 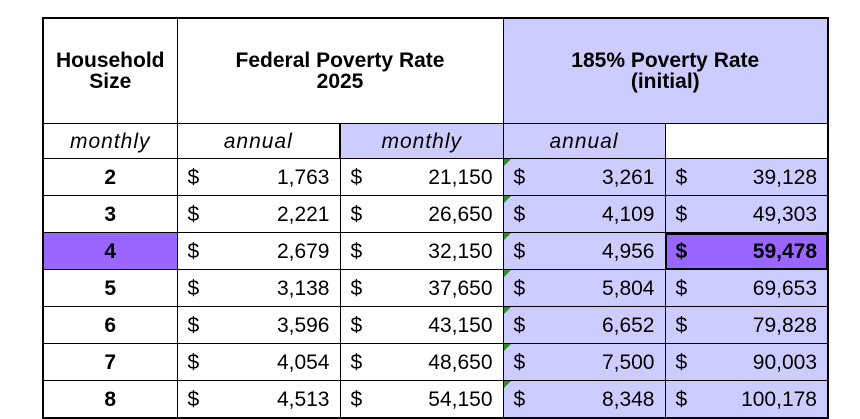 I want to click on federal-poverty-header: Federal Poverty Rate 2025, so click(x=340, y=70).